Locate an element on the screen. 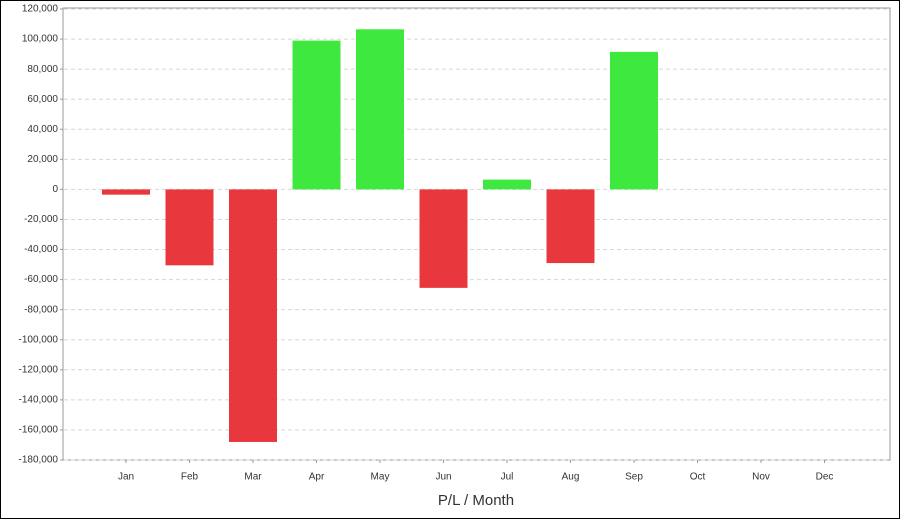 The width and height of the screenshot is (900, 523). y-tick-label: 100,000 is located at coordinates (40, 39).